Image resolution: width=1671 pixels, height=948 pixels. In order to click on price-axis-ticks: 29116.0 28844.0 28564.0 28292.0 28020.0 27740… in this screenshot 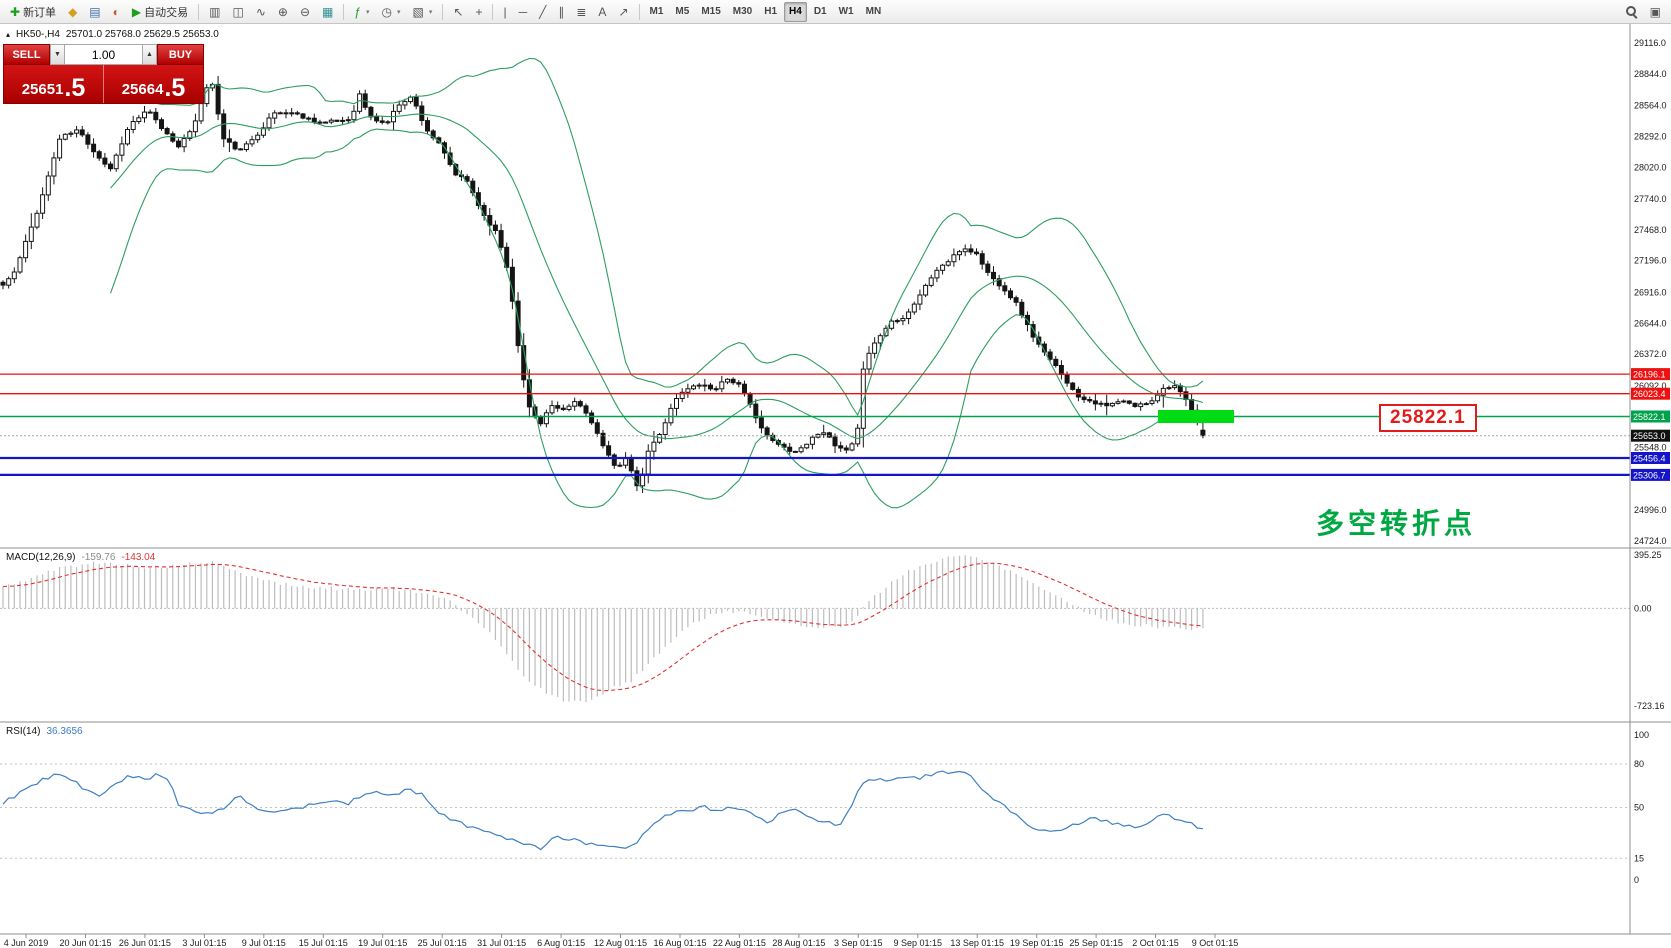, I will do `click(1650, 292)`.